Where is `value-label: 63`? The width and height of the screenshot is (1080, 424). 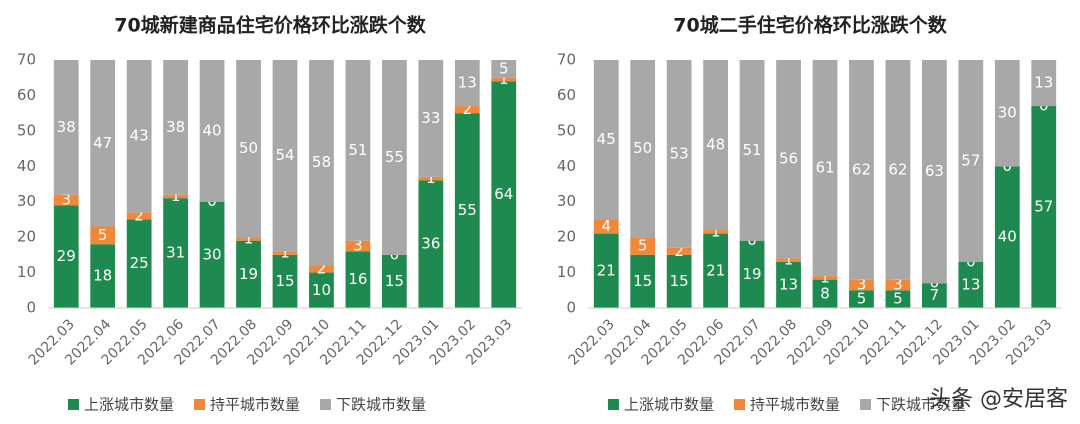 value-label: 63 is located at coordinates (934, 171).